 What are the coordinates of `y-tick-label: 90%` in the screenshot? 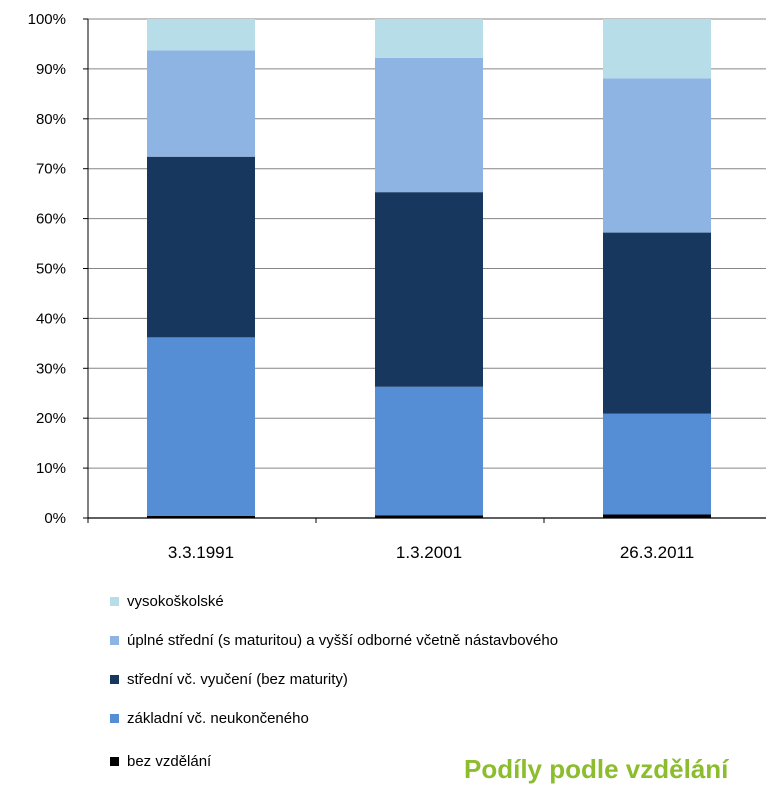 It's located at (51, 69).